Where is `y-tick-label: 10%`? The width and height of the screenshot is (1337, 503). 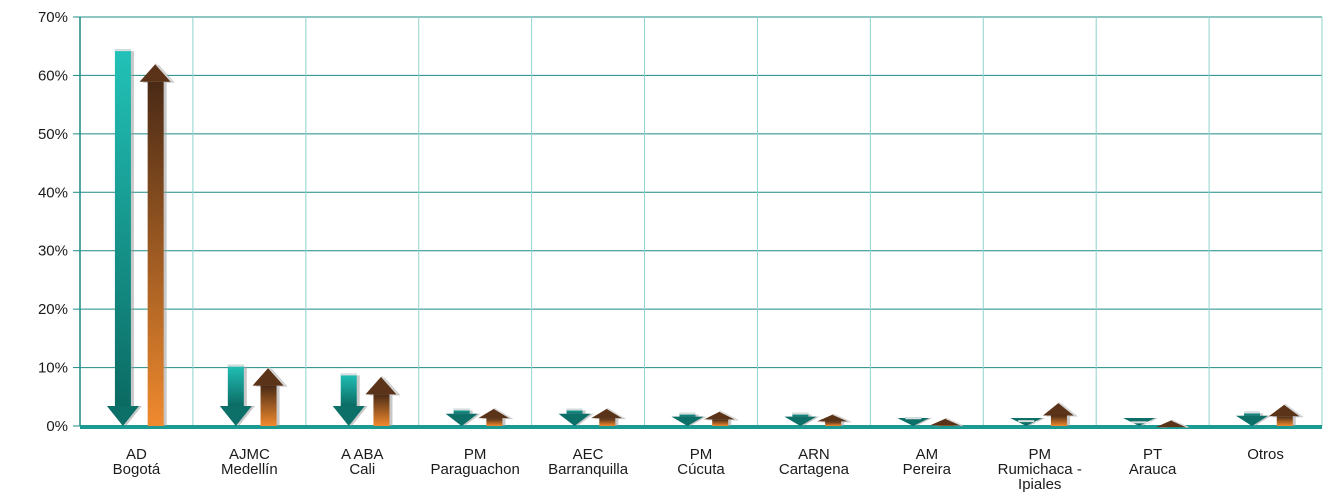 y-tick-label: 10% is located at coordinates (53, 368).